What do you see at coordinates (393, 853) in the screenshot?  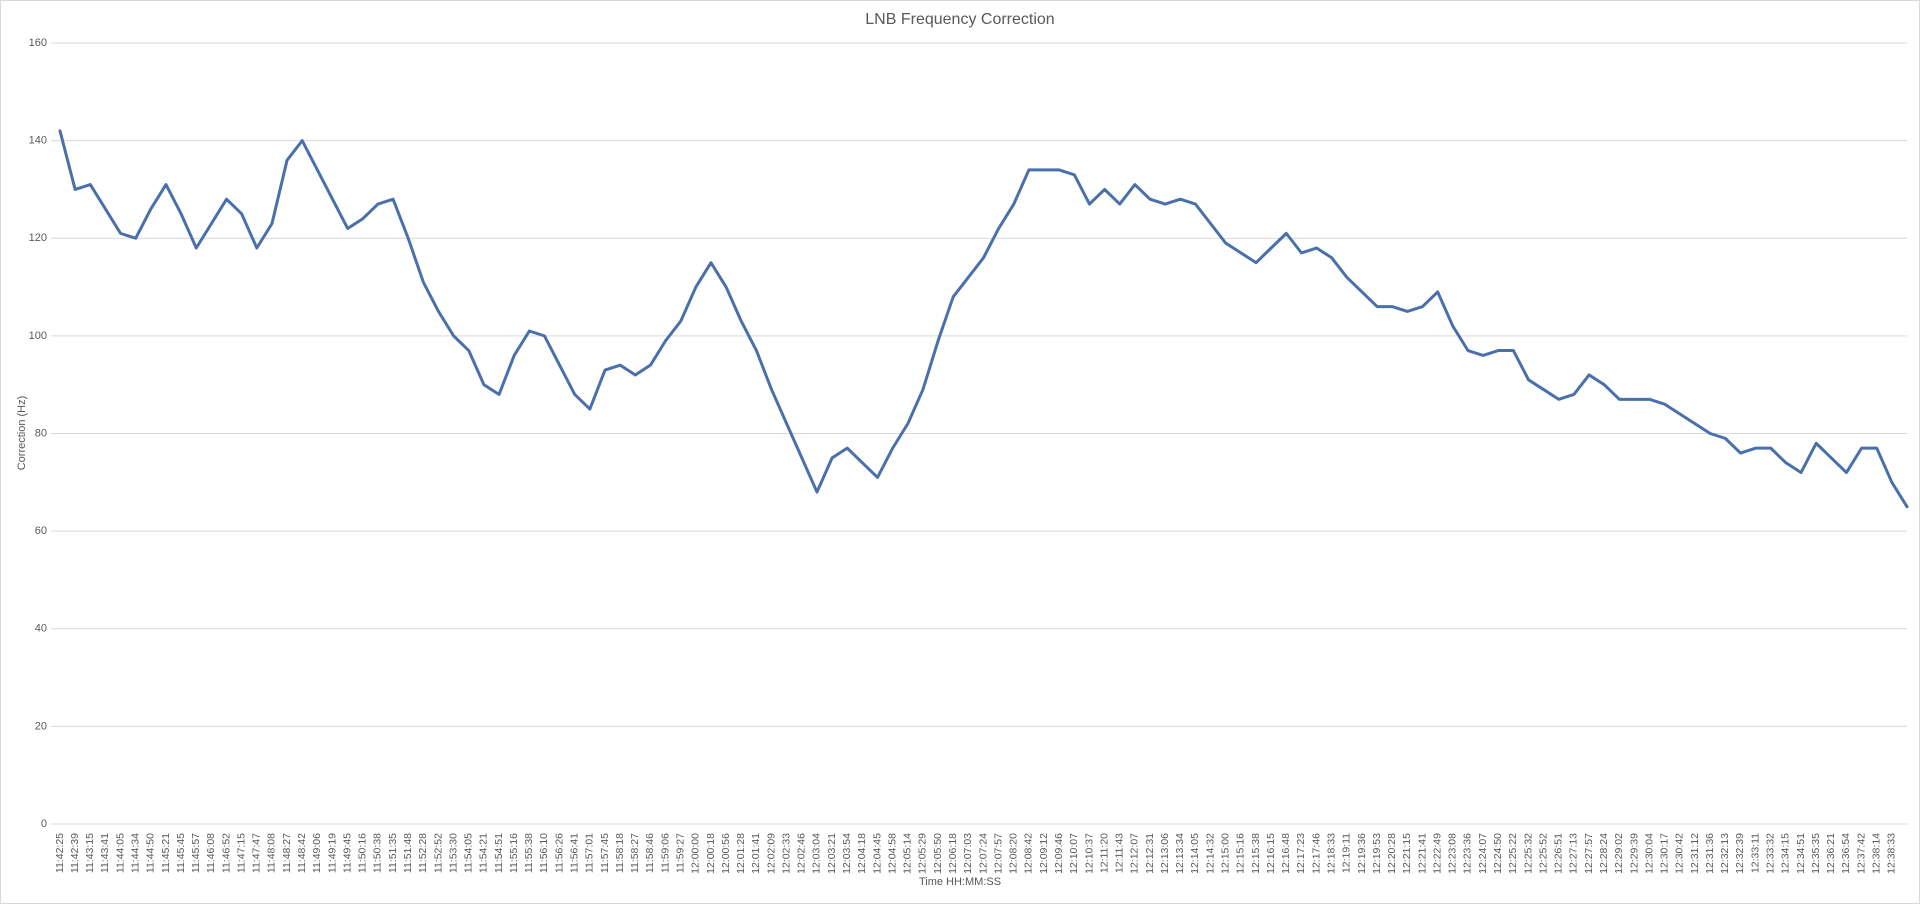 I see `x-tick-label: 11:51:35` at bounding box center [393, 853].